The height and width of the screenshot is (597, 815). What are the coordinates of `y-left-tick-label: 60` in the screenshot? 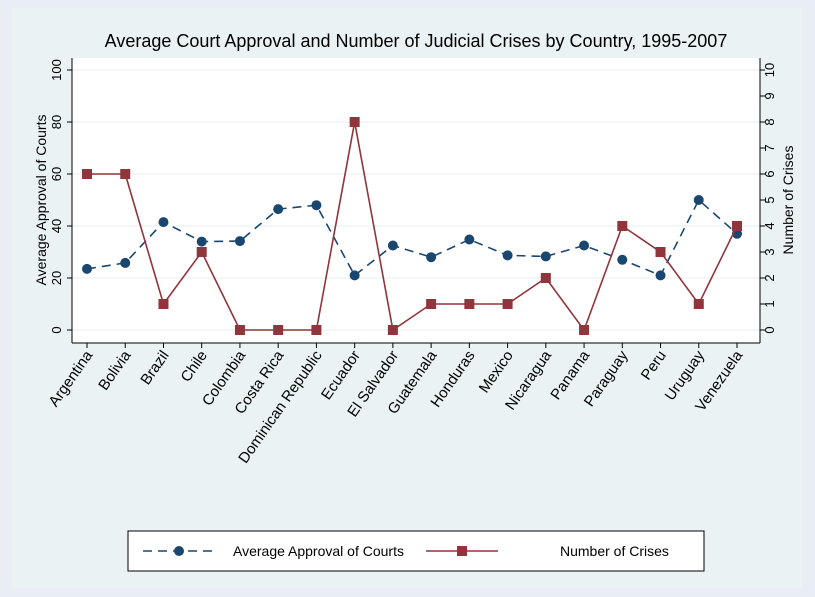 It's located at (56, 174).